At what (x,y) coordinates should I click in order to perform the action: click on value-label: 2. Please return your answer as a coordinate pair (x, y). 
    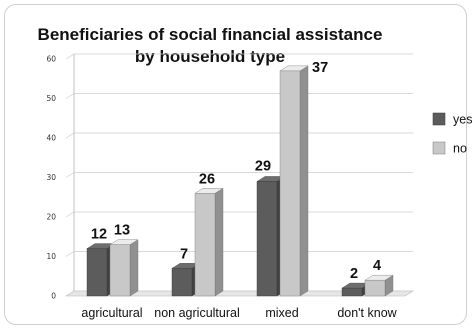
    Looking at the image, I should click on (354, 274).